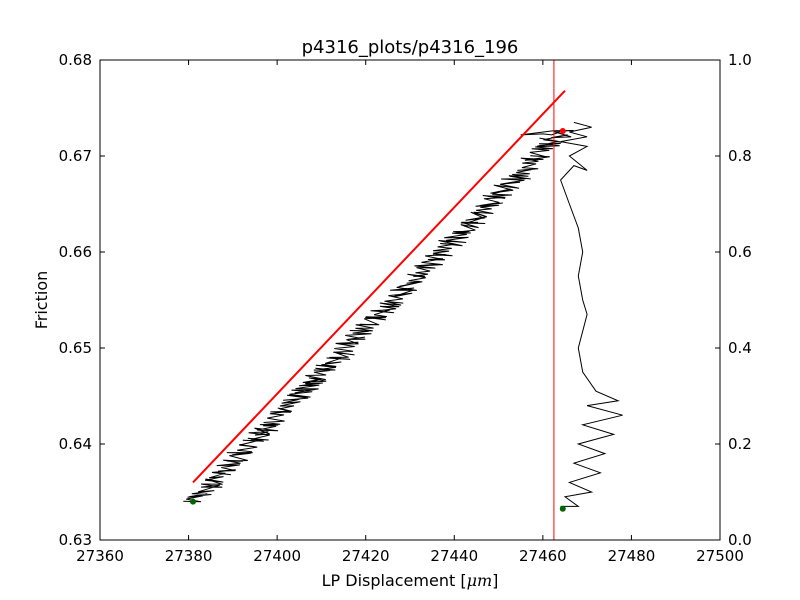 The width and height of the screenshot is (800, 600). Describe the element at coordinates (740, 444) in the screenshot. I see `y2-tick-label: 0.2` at that location.